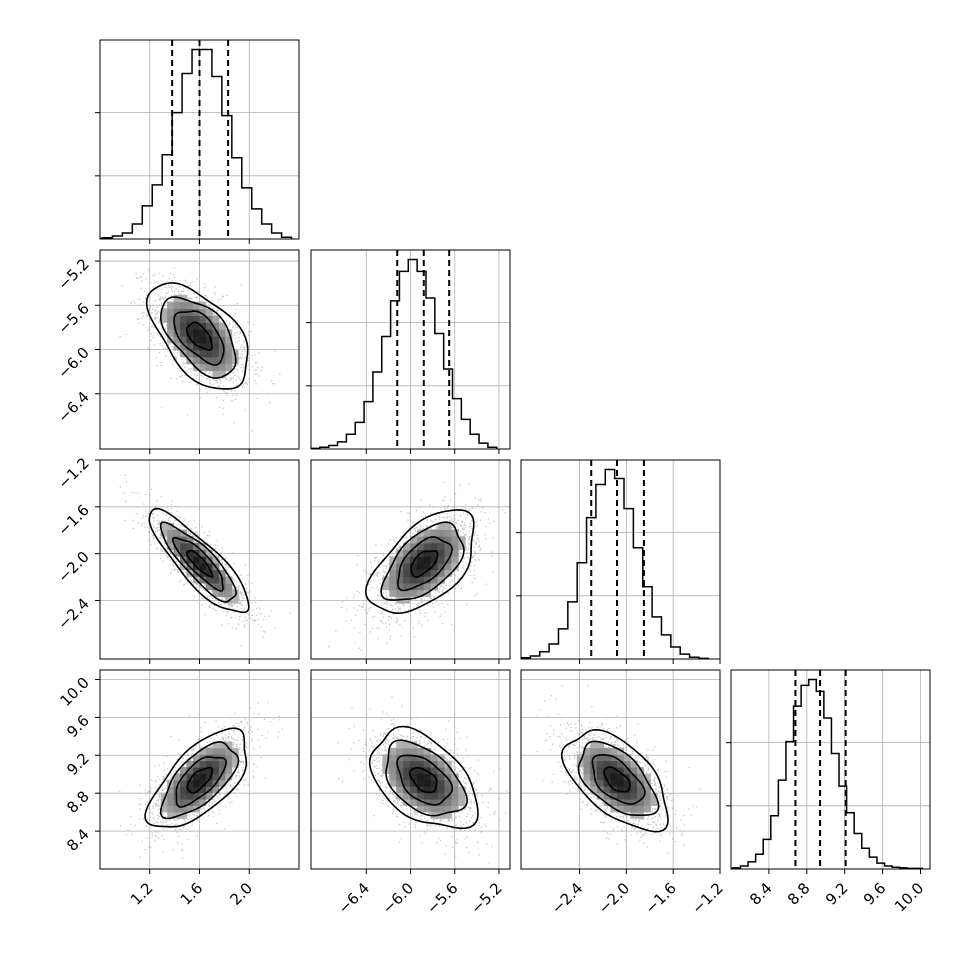 Image resolution: width=970 pixels, height=970 pixels. Describe the element at coordinates (73, 274) in the screenshot. I see `y-tick-label: −5.2` at that location.